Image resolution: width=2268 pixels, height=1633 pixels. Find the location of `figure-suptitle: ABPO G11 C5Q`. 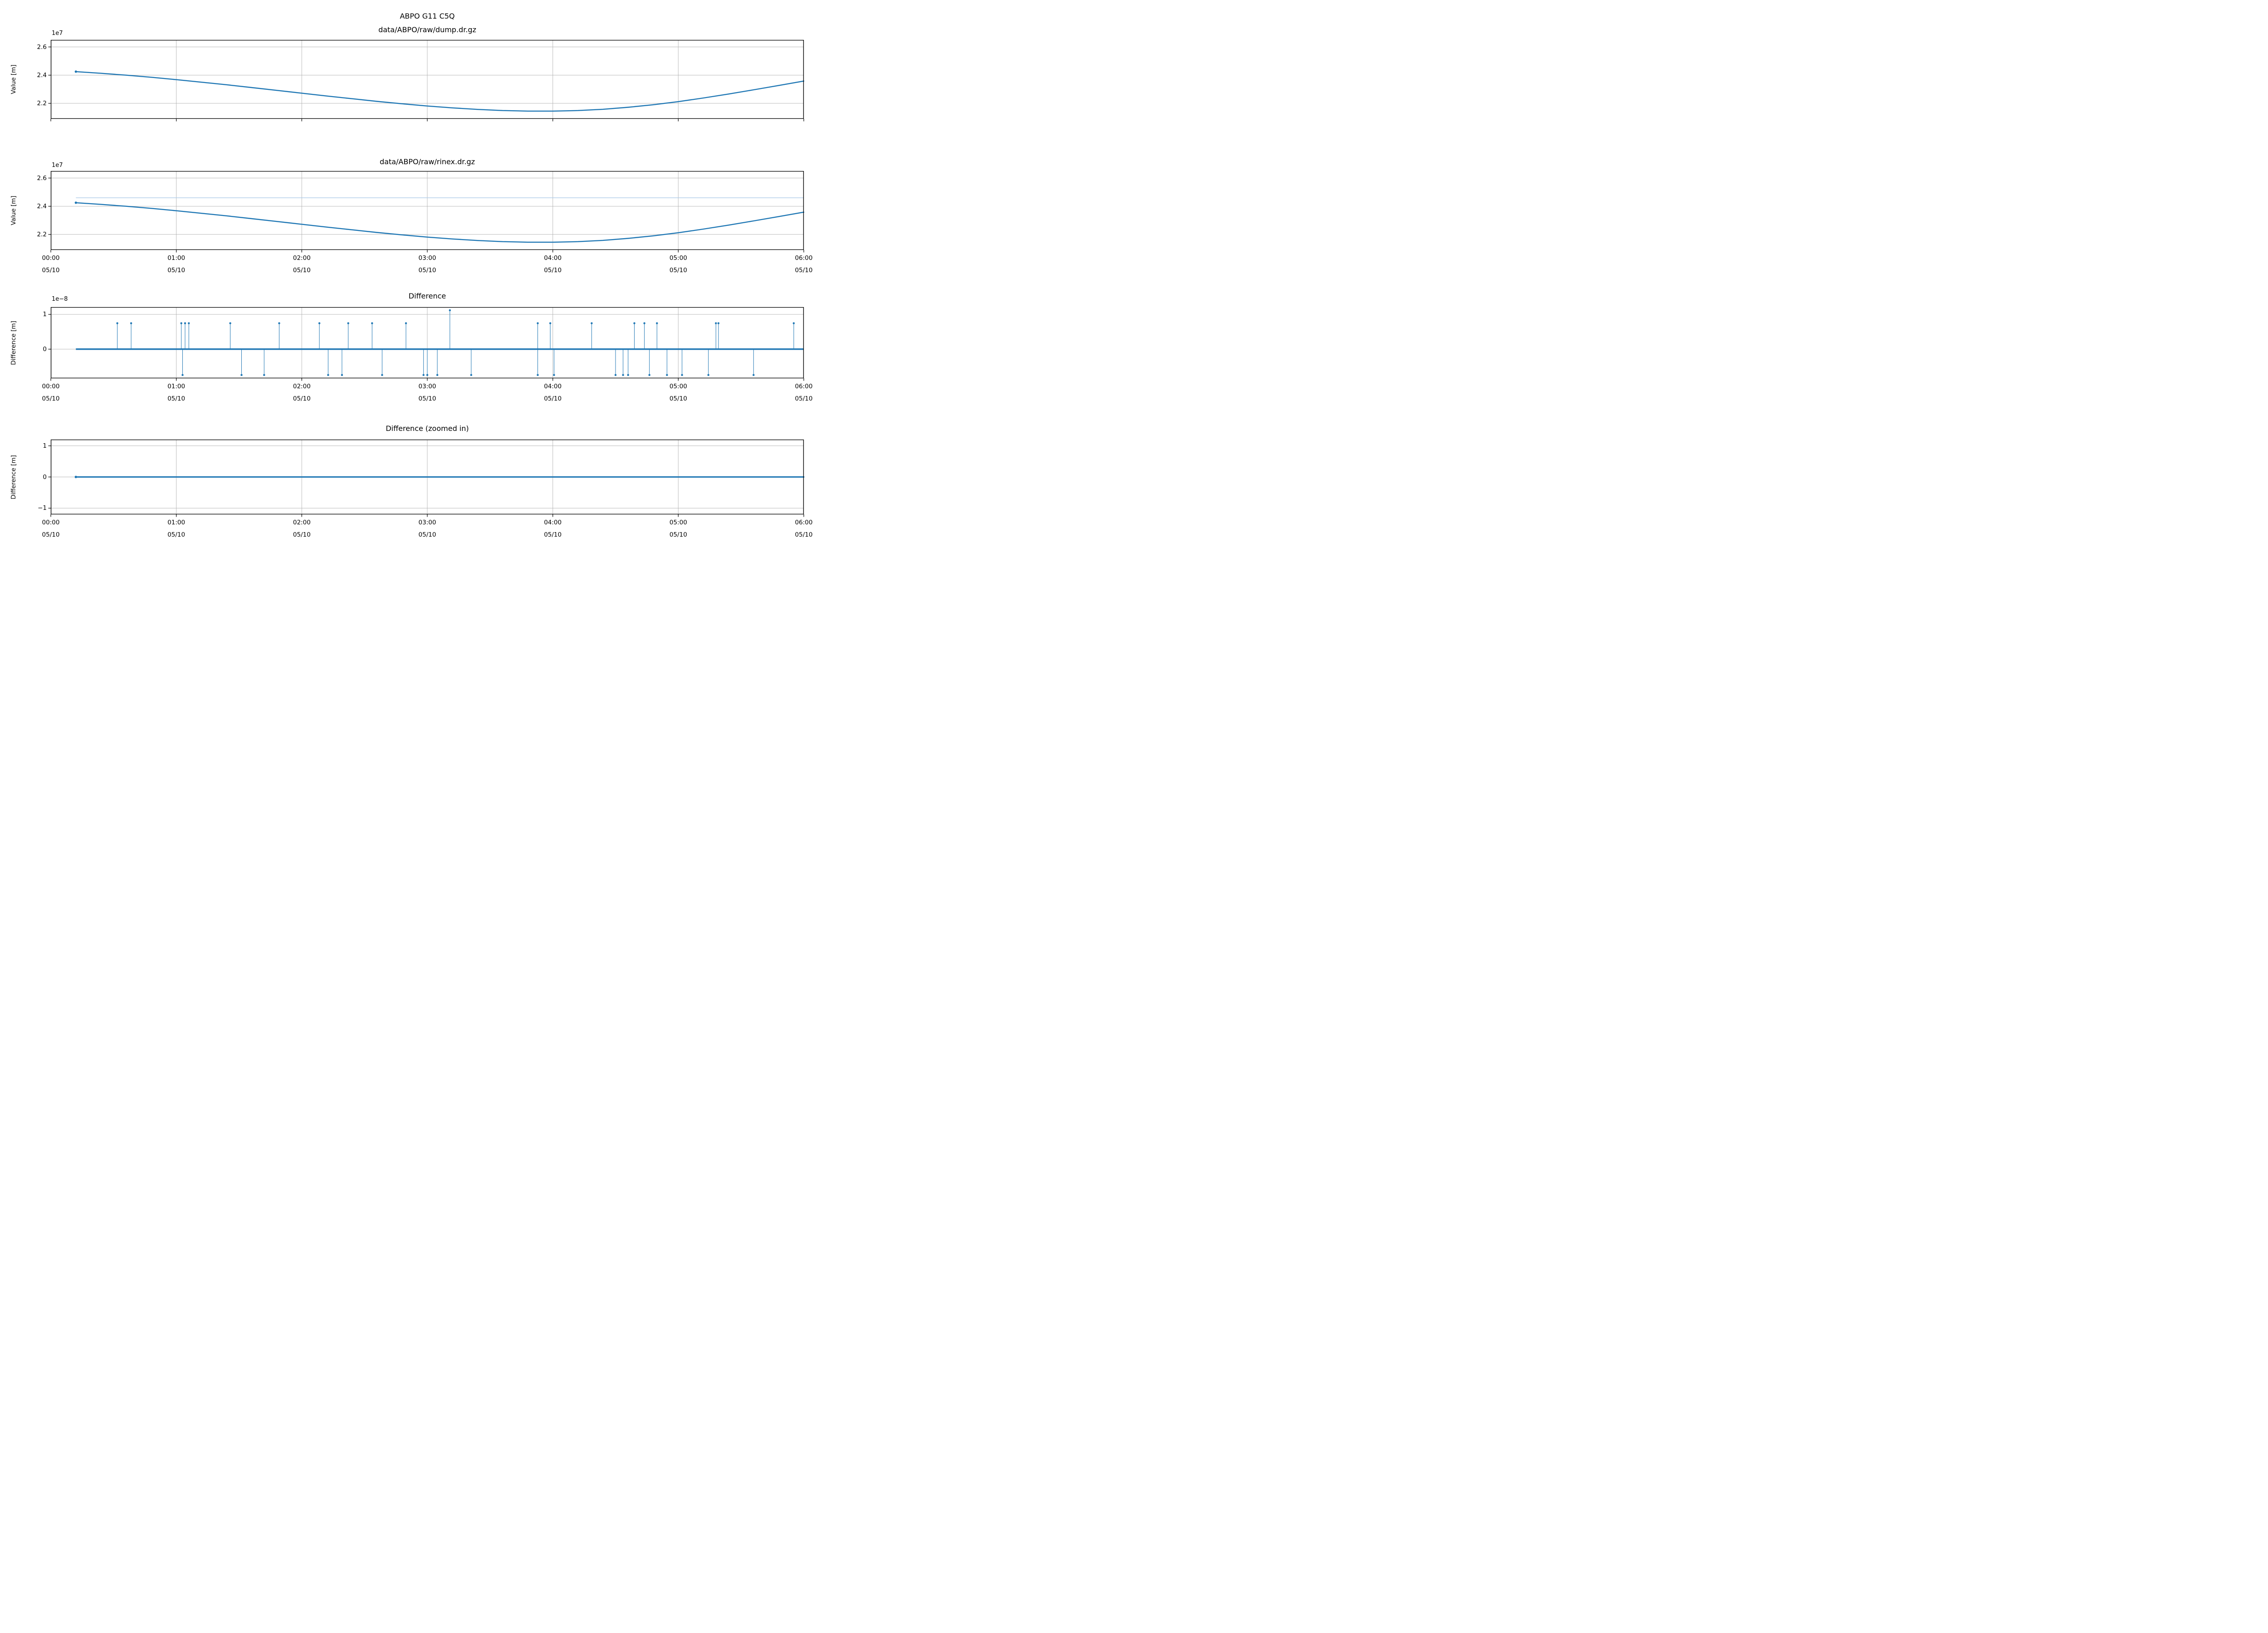

figure-suptitle: ABPO G11 C5Q is located at coordinates (428, 16).